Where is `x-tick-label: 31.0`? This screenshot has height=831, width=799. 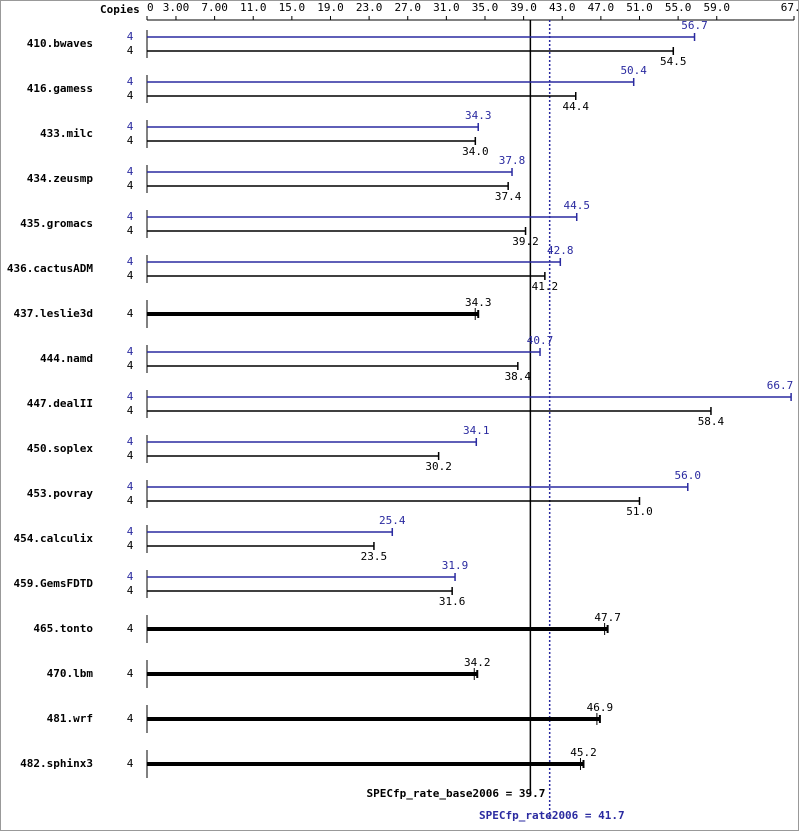 x-tick-label: 31.0 is located at coordinates (446, 7).